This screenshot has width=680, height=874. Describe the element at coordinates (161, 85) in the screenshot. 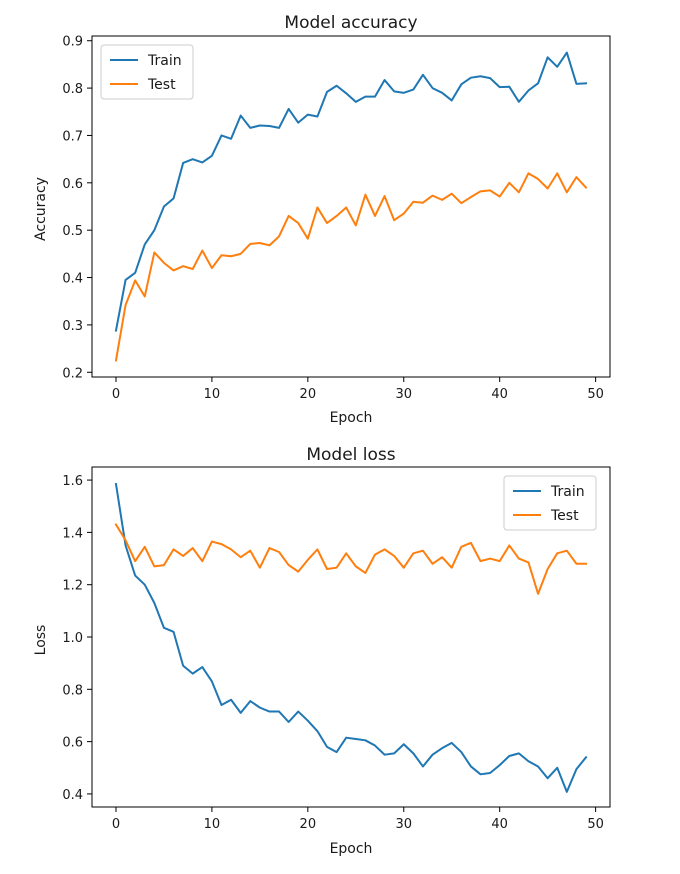

I see `accuracy-legend-label-test: Test` at that location.